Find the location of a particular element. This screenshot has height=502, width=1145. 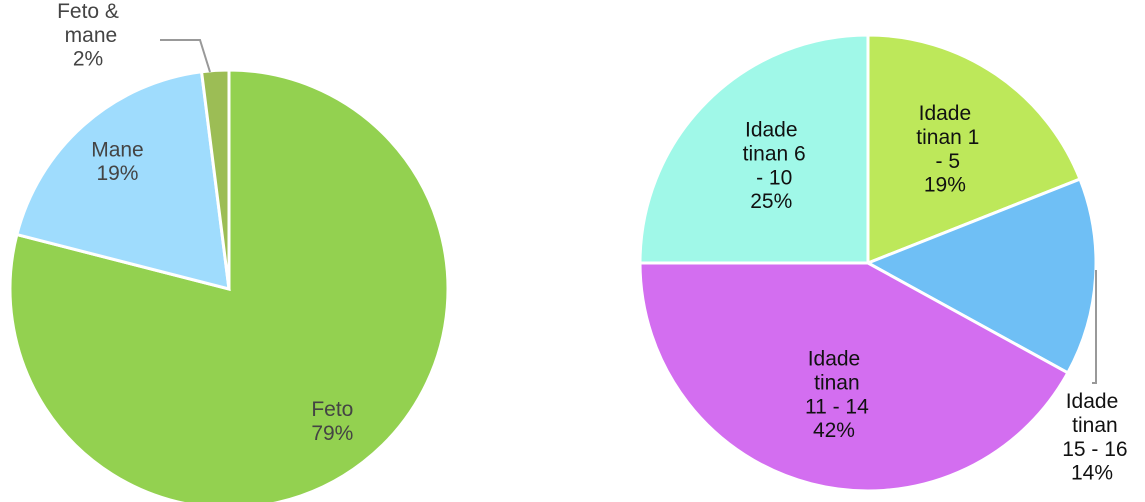

slice-label: Idade tinan 1 - 5 is located at coordinates (944, 136).